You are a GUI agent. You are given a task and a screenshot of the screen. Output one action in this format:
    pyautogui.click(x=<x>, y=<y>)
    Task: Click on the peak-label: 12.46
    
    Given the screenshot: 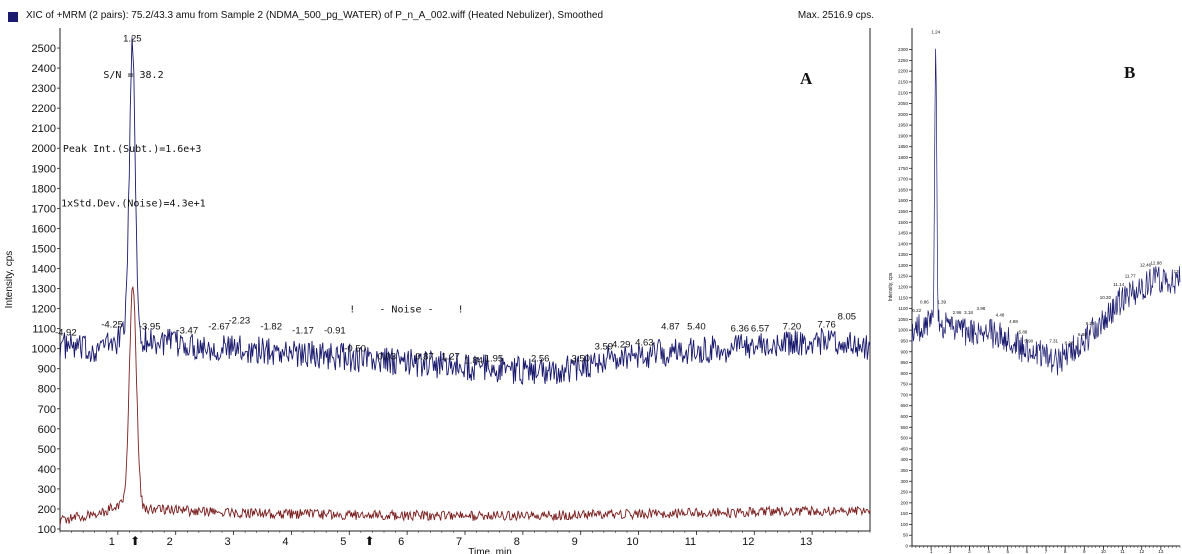 What is the action you would take?
    pyautogui.click(x=1146, y=265)
    